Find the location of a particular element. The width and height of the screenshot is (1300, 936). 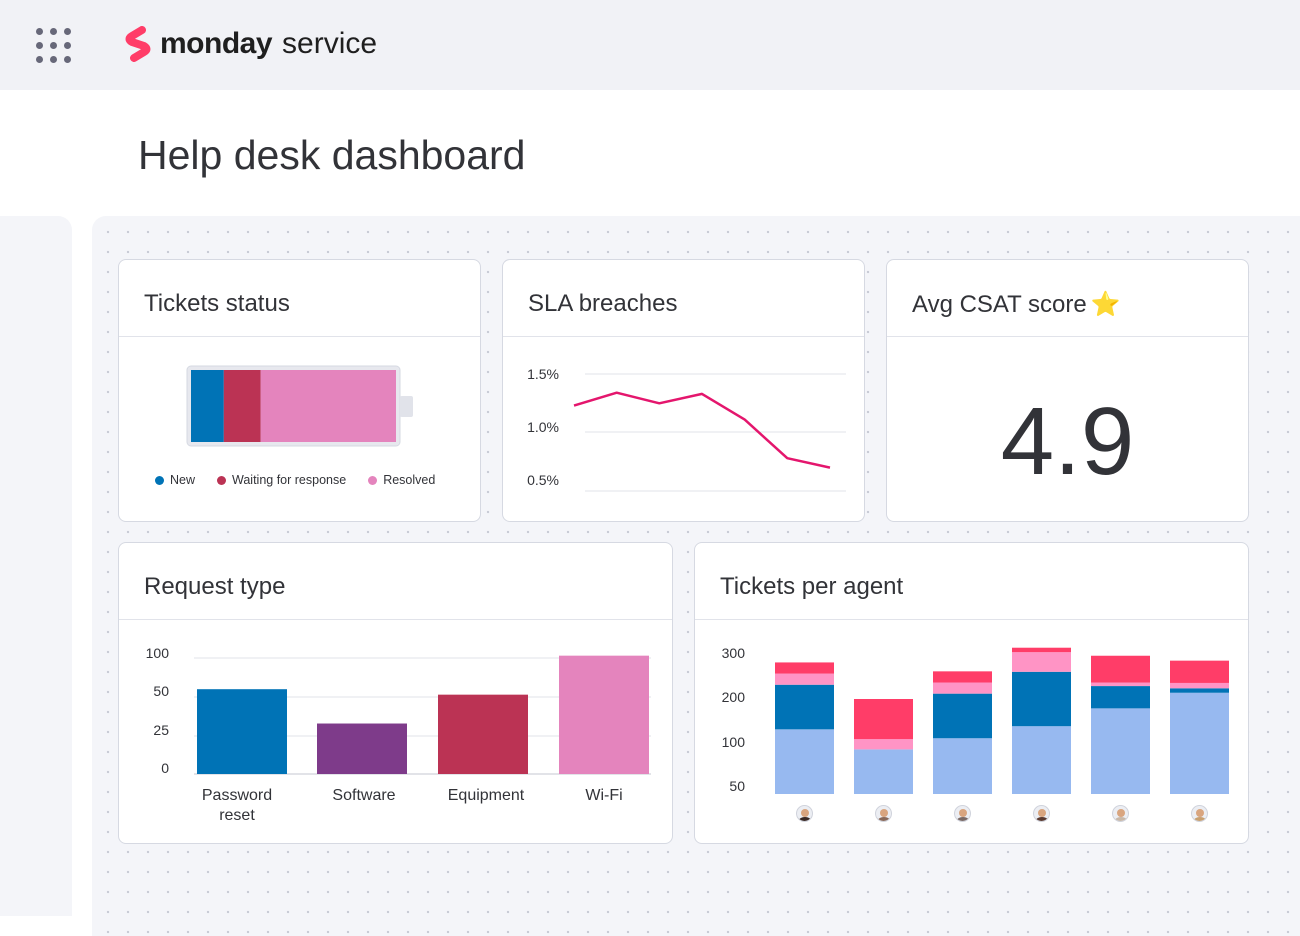

widget-title: Request type is located at coordinates (395, 581).